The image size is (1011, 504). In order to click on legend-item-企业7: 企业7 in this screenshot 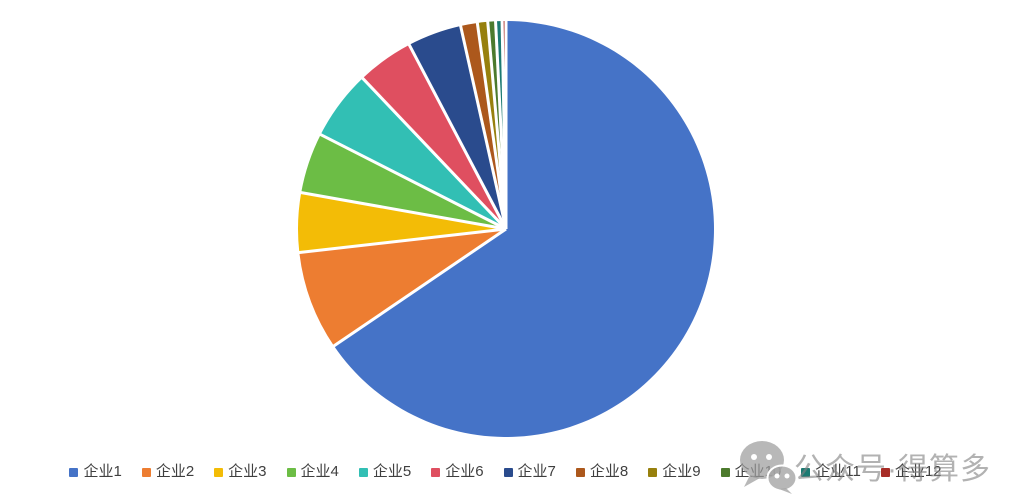, I will do `click(529, 472)`.